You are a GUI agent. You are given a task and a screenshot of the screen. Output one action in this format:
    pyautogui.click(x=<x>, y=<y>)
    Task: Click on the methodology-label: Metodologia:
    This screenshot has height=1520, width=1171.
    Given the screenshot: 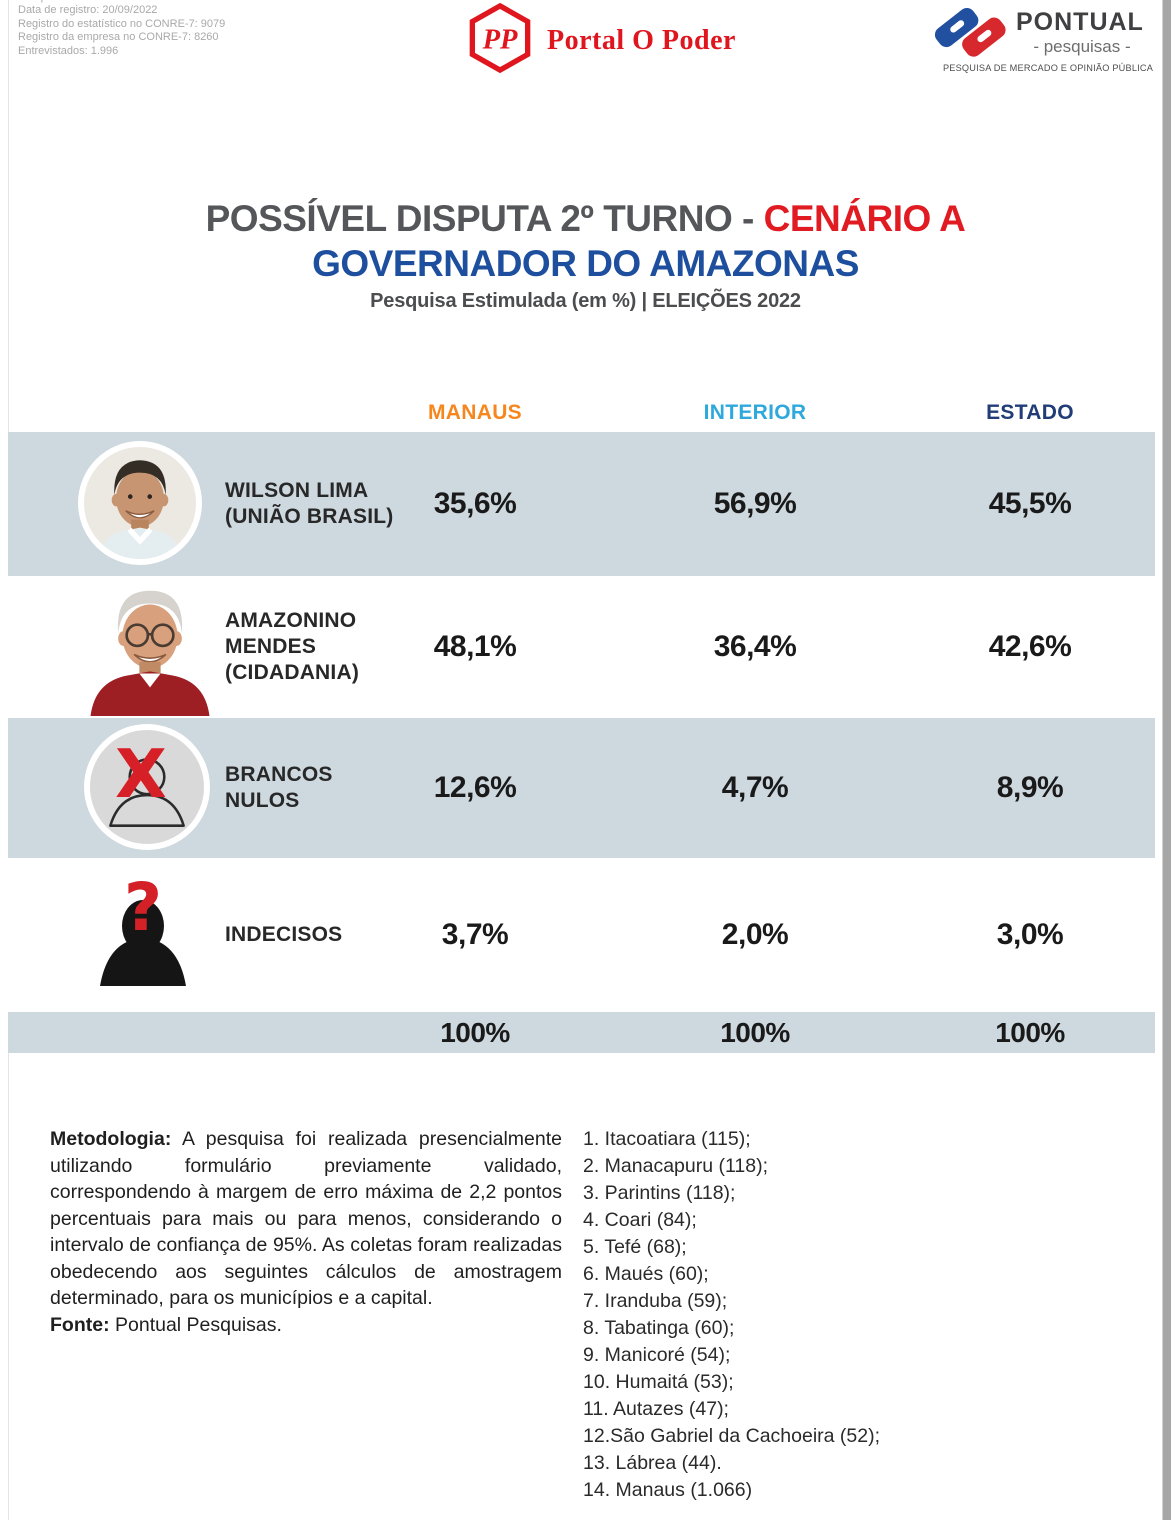 What is the action you would take?
    pyautogui.click(x=111, y=1139)
    